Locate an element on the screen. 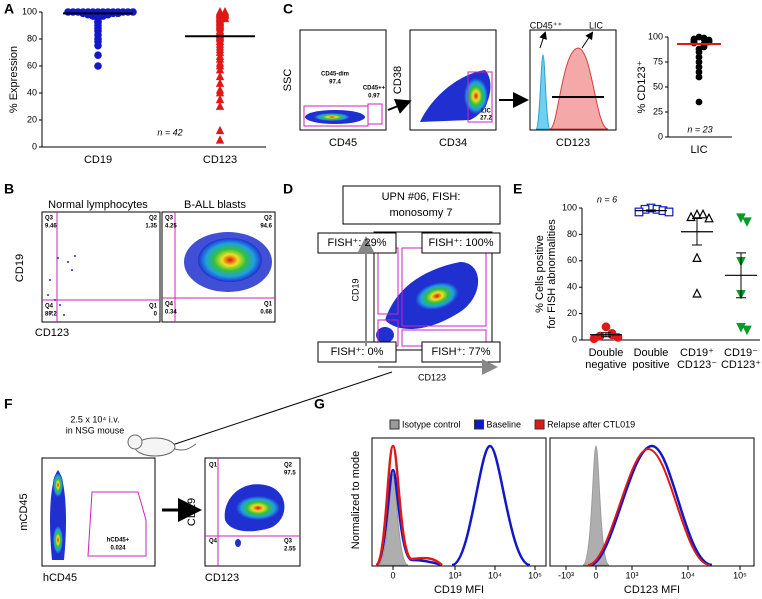  fish-box: FISH⁺: 77% is located at coordinates (461, 352).